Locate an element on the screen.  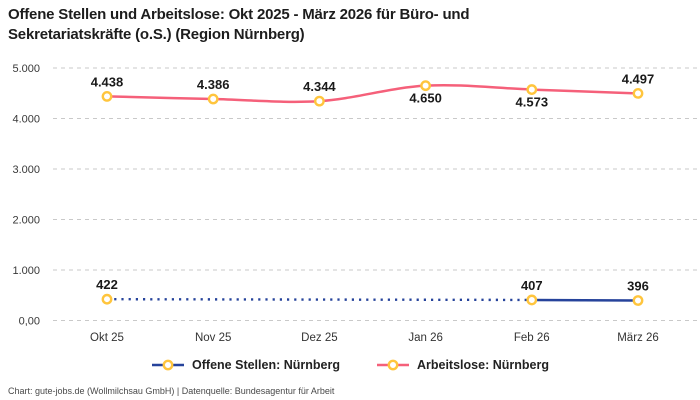
x-tick-label: Nov 25 is located at coordinates (213, 338).